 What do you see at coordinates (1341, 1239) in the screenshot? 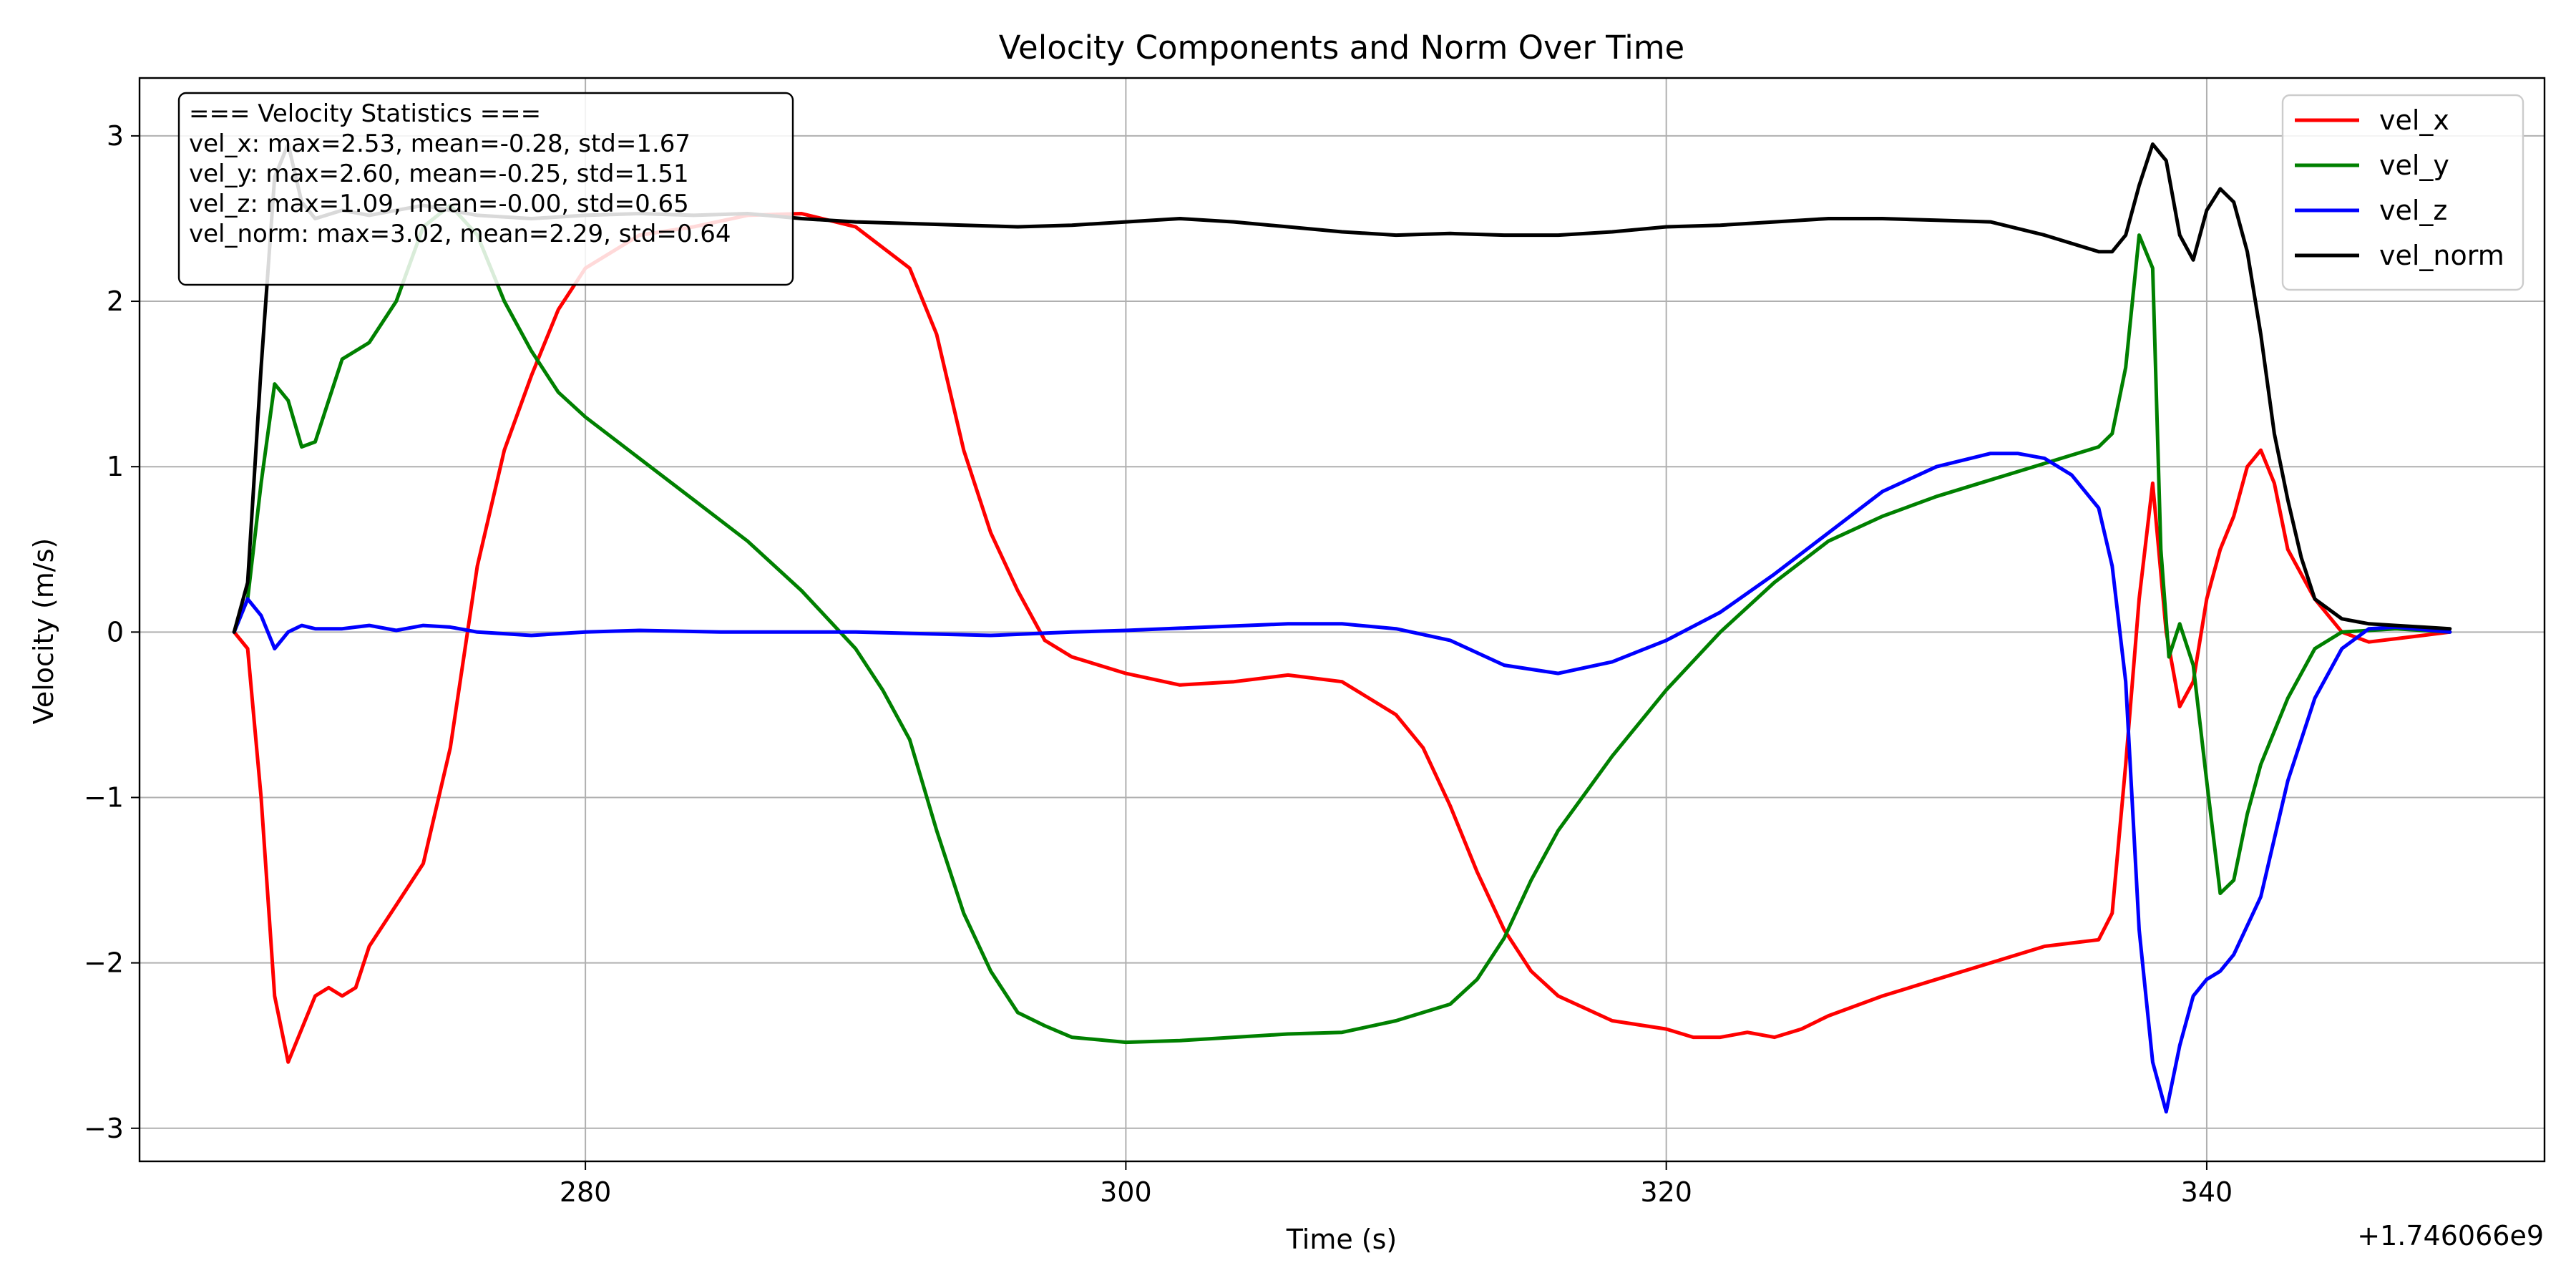
I see `x-axis-label: Time (s)` at bounding box center [1341, 1239].